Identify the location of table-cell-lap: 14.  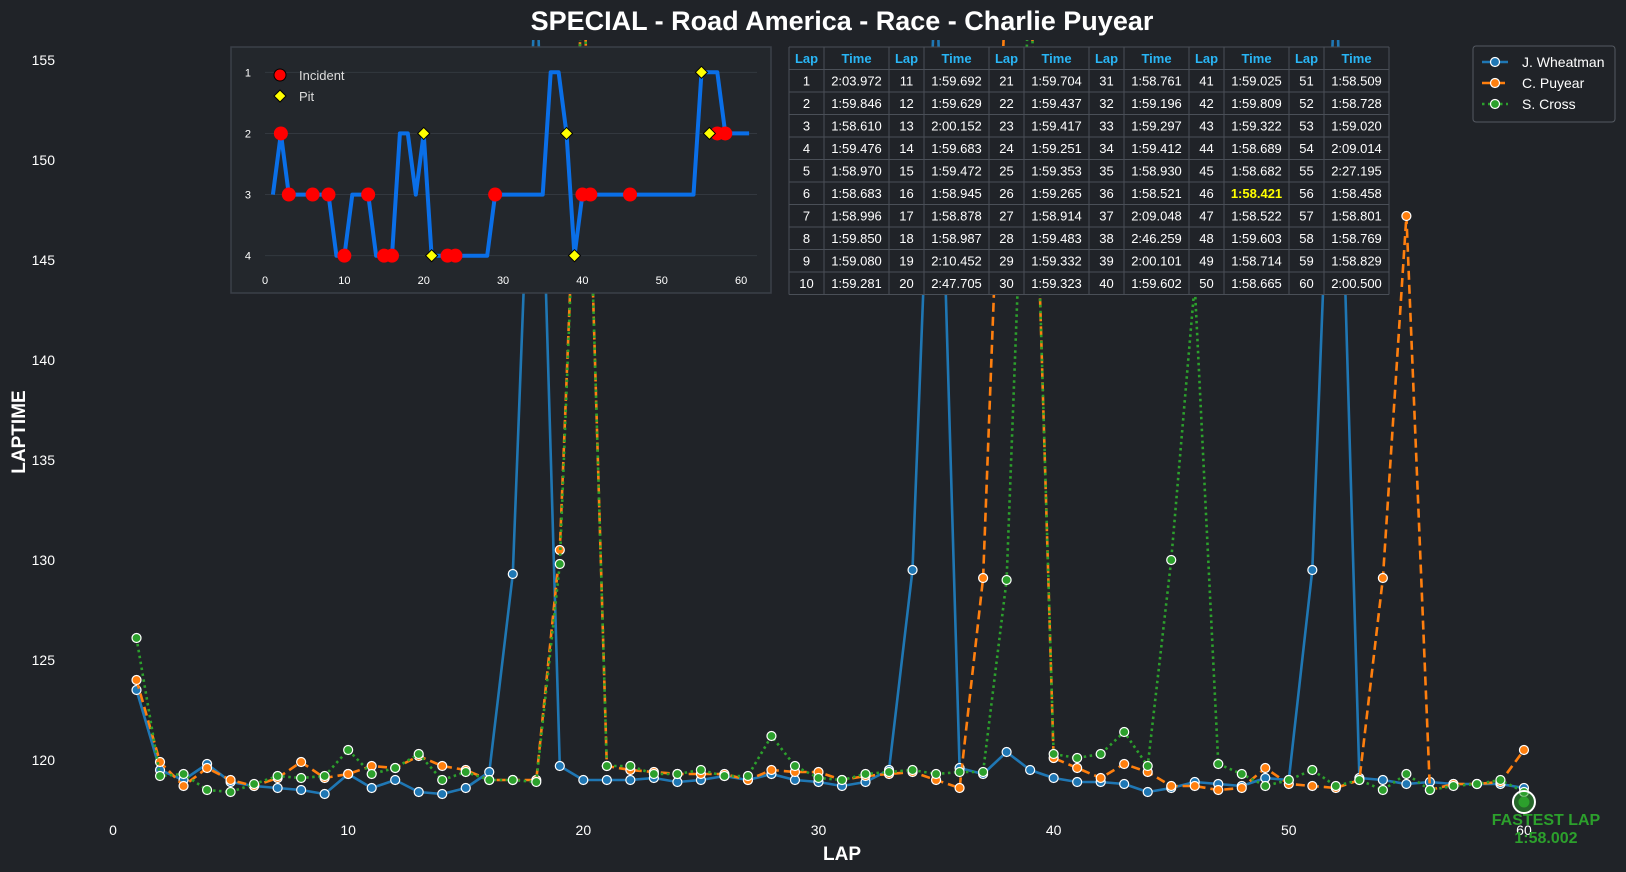
(906, 148).